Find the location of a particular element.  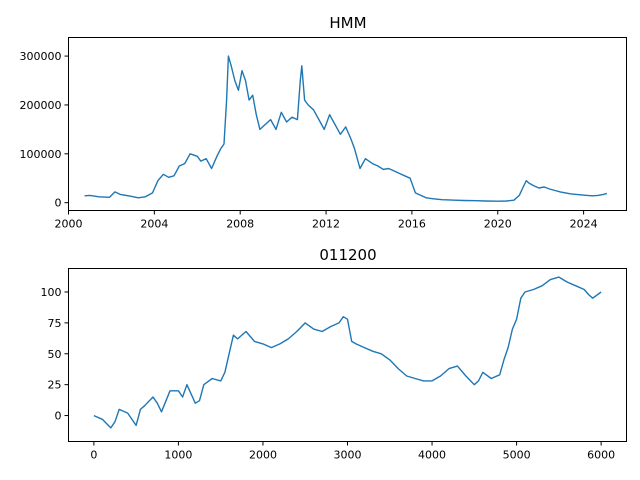

x-tick-label: 1000 is located at coordinates (178, 455).